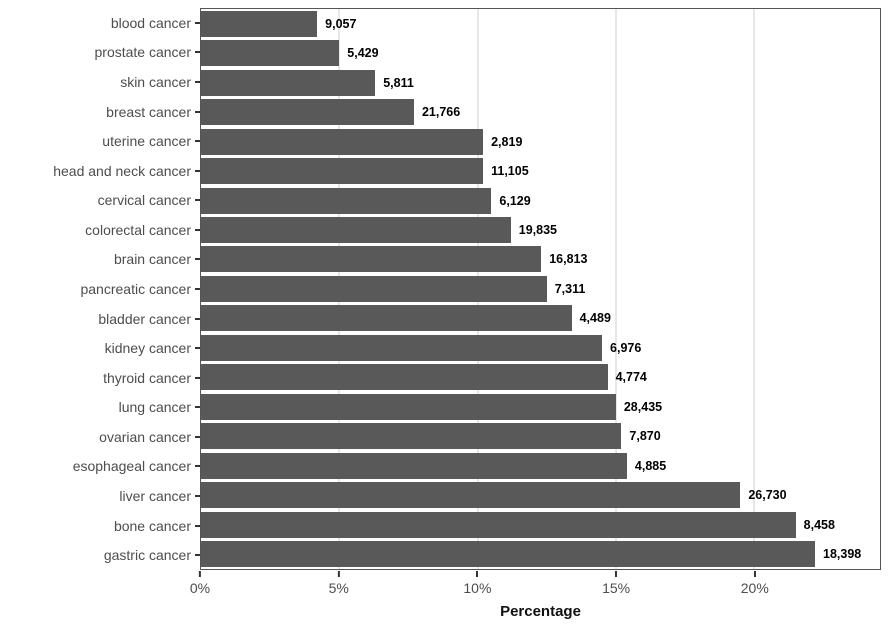 Image resolution: width=890 pixels, height=636 pixels. What do you see at coordinates (767, 495) in the screenshot?
I see `value-label: 26,730` at bounding box center [767, 495].